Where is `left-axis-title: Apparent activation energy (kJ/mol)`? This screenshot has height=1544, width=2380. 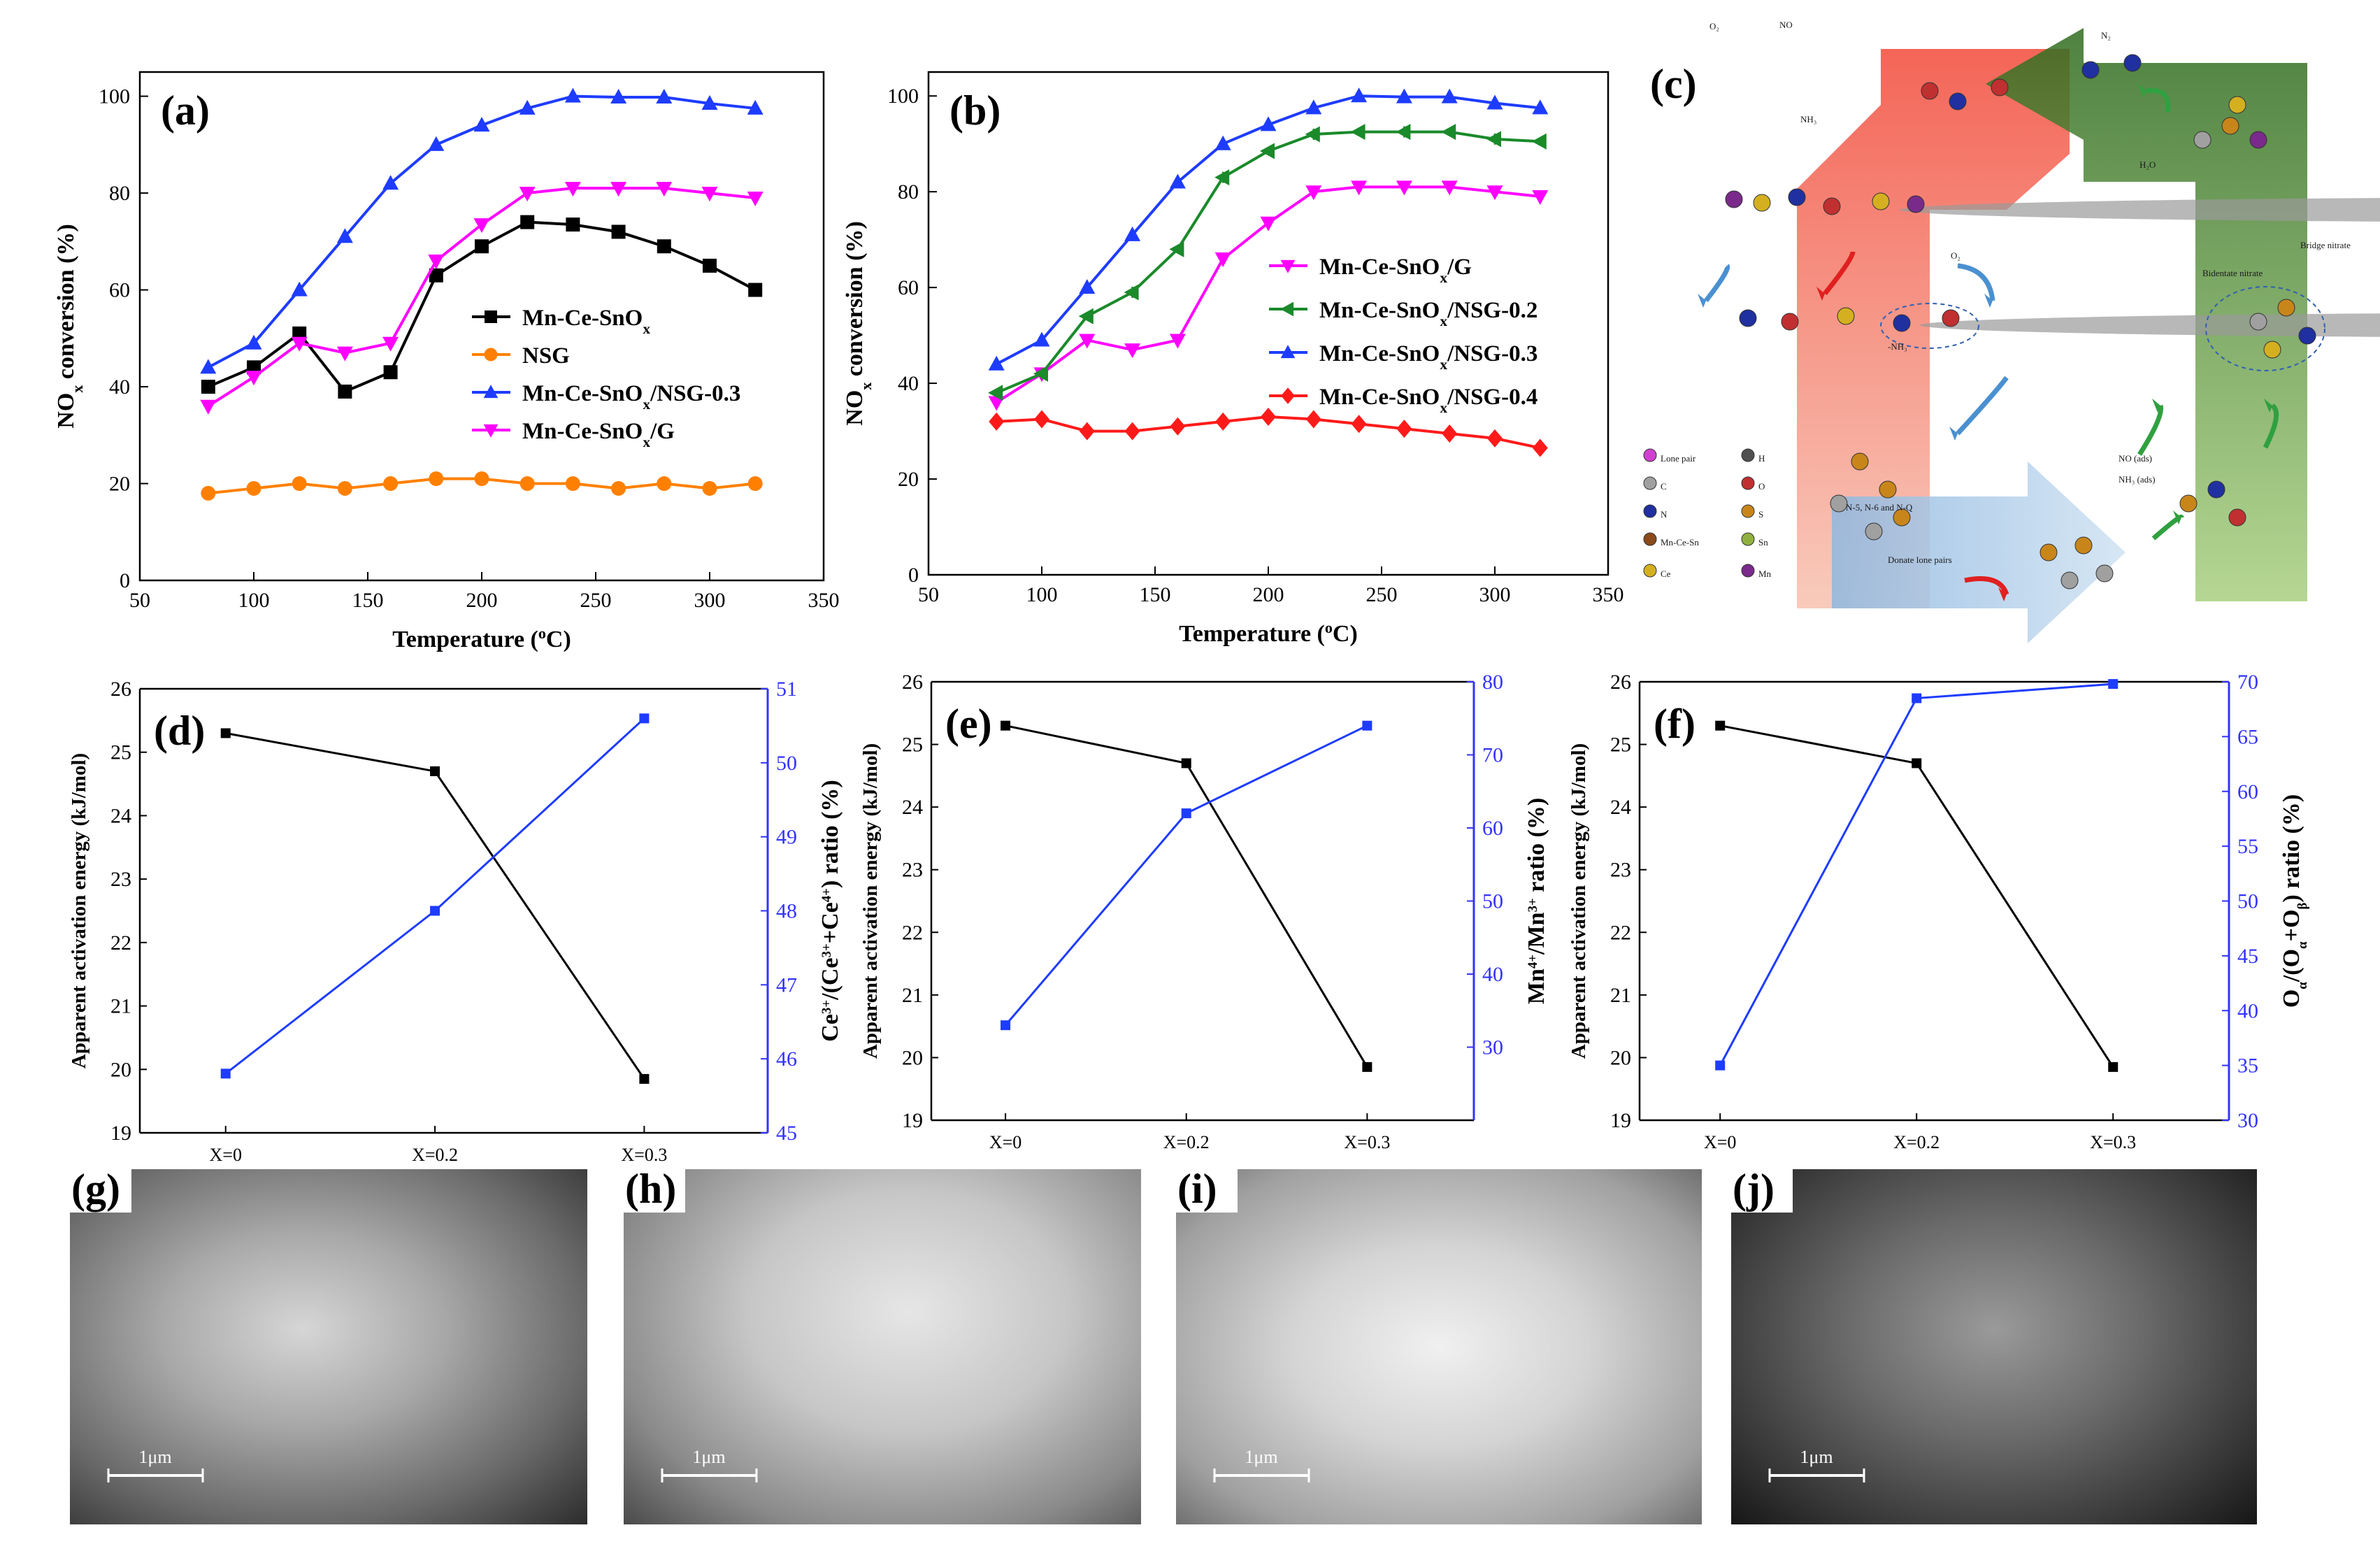 left-axis-title: Apparent activation energy (kJ/mol) is located at coordinates (79, 910).